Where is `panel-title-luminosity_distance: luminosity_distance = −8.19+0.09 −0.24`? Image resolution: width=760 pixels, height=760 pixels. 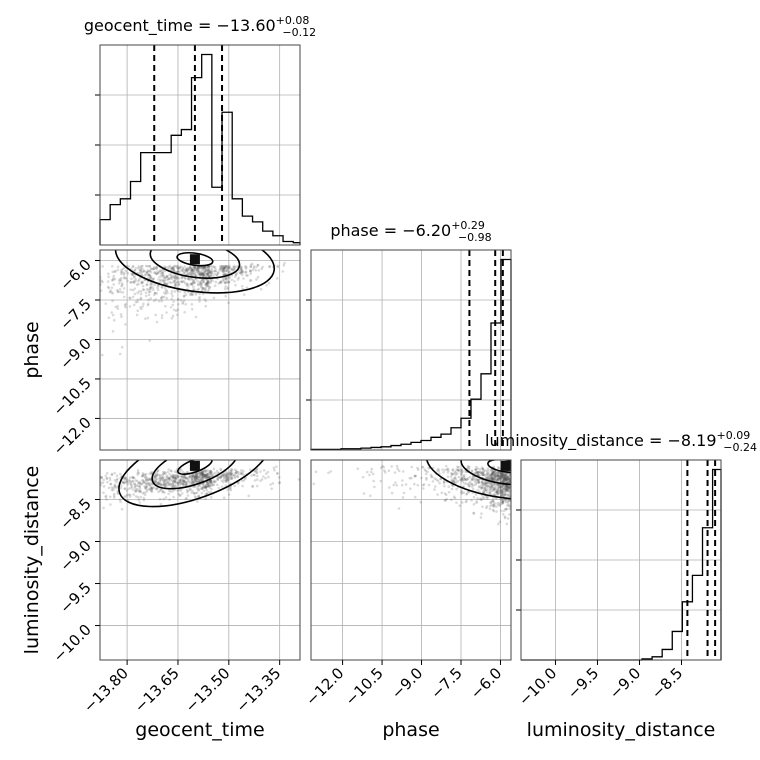
panel-title-luminosity_distance: luminosity_distance = −8.19+0.09 −0.24 is located at coordinates (621, 441).